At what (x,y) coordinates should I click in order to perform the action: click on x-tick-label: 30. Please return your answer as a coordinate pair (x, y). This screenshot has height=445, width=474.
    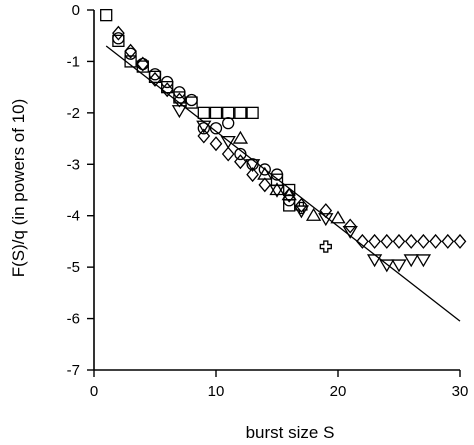
    Looking at the image, I should click on (460, 391).